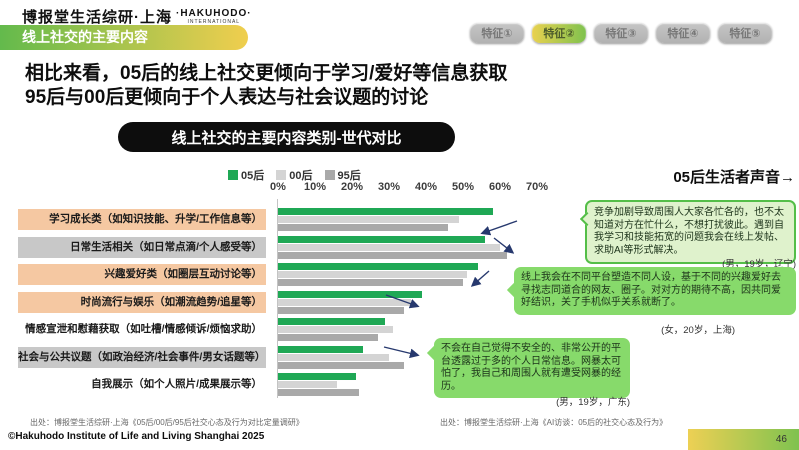 This screenshot has height=450, width=799. I want to click on hakuhodo-logo-text: ·HAKUHODO·, so click(214, 13).